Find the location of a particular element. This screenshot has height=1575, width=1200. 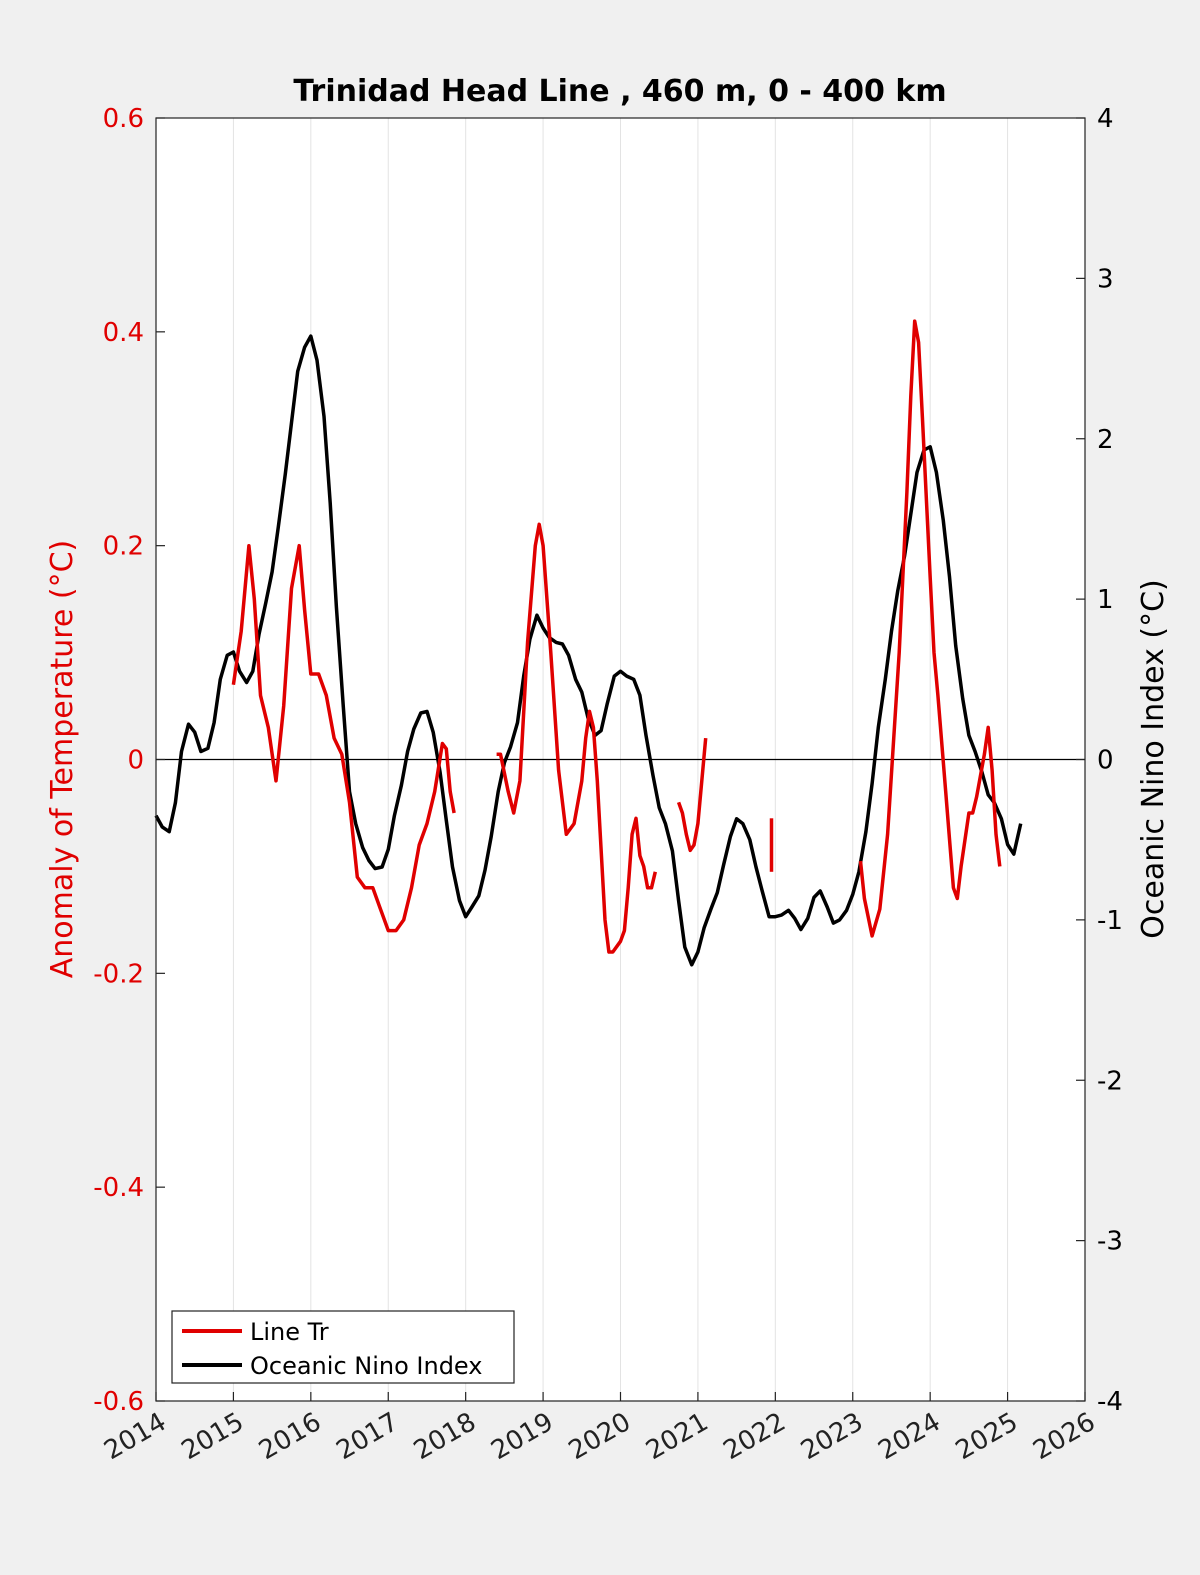

y-axis-label-left: Anomaly of Temperature (°C) is located at coordinates (62, 759).